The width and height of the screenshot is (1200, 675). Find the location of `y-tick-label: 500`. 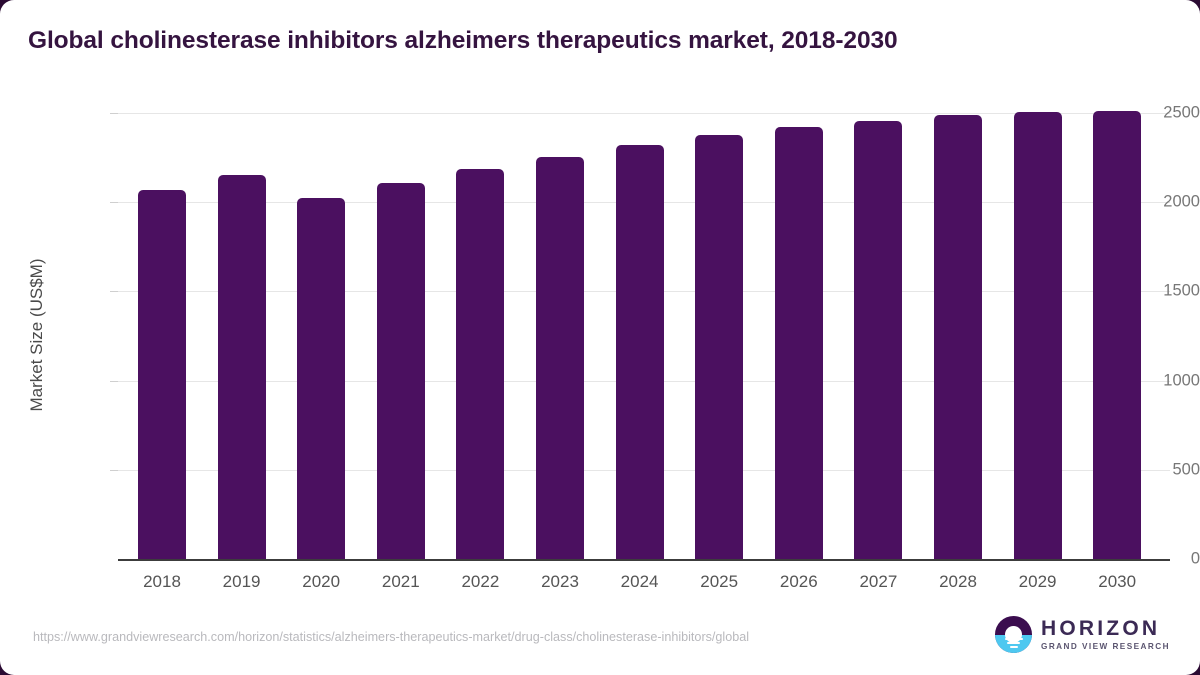

y-tick-label: 500 is located at coordinates (1186, 469).